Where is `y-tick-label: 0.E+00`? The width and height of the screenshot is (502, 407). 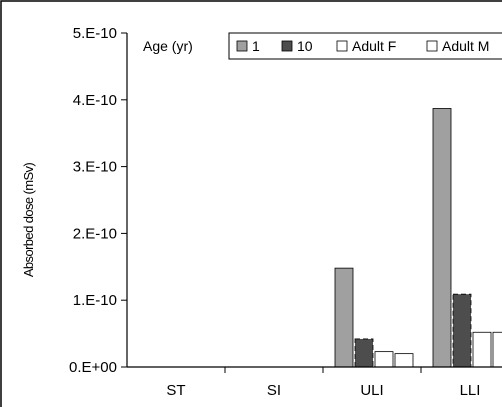 y-tick-label: 0.E+00 is located at coordinates (93, 367).